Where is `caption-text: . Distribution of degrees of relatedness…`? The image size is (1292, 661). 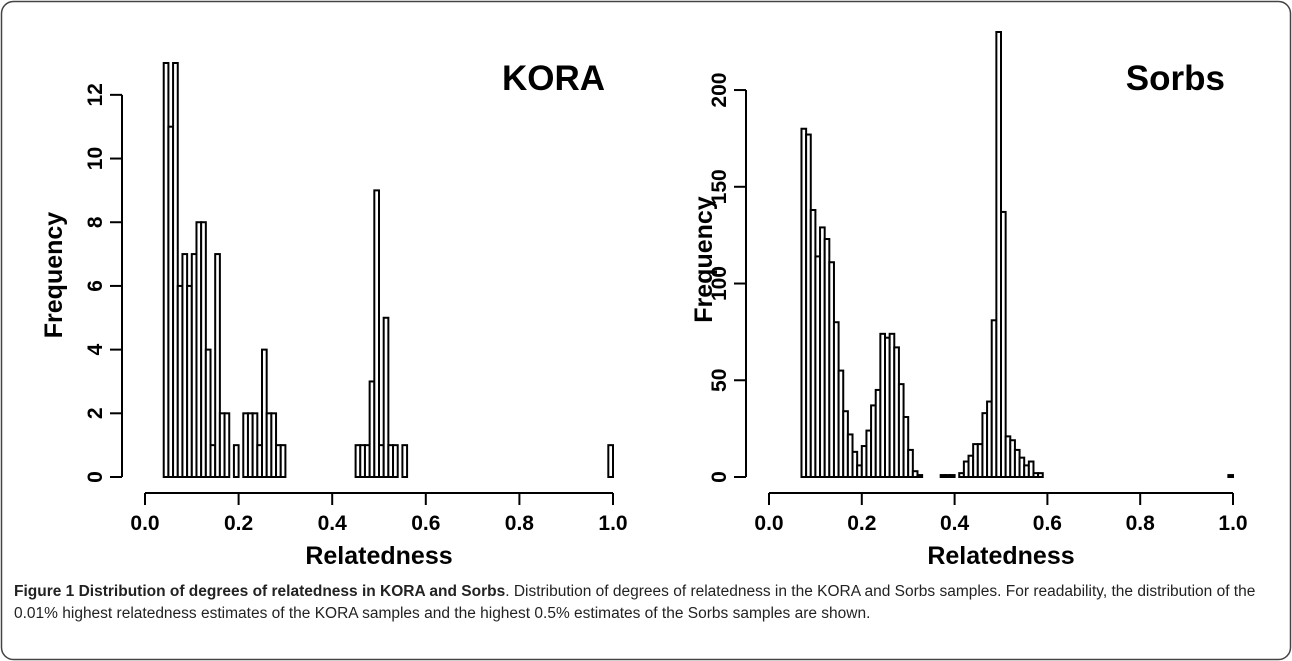
caption-text: . Distribution of degrees of relatedness… is located at coordinates (635, 602).